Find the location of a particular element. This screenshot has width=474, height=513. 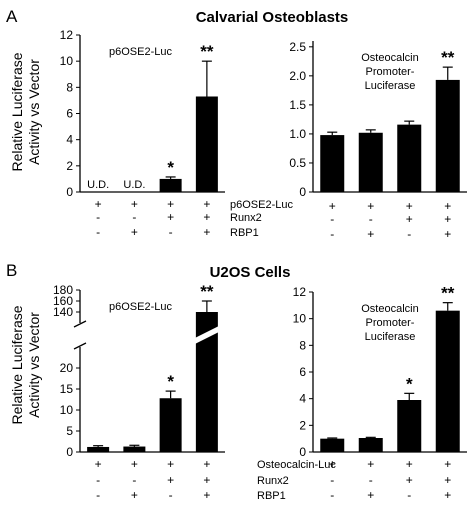

chart-1-y-tick-label: 2.0 is located at coordinates (297, 76).